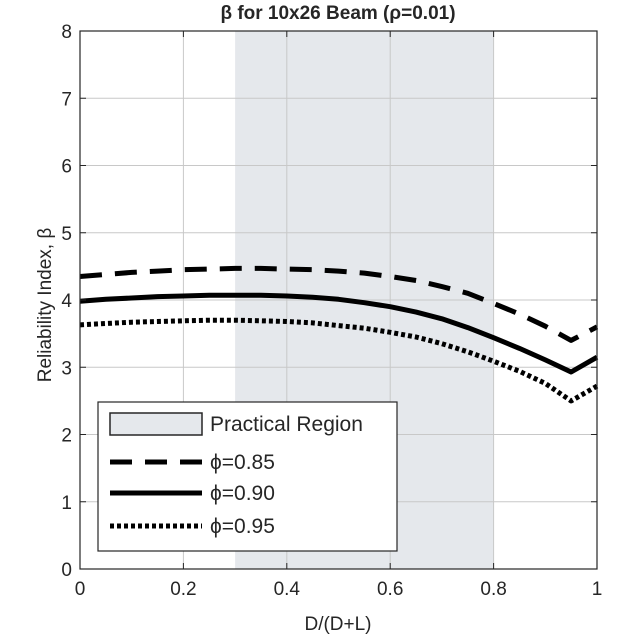  What do you see at coordinates (45, 305) in the screenshot?
I see `y-axis-label: Reliability Index, β` at bounding box center [45, 305].